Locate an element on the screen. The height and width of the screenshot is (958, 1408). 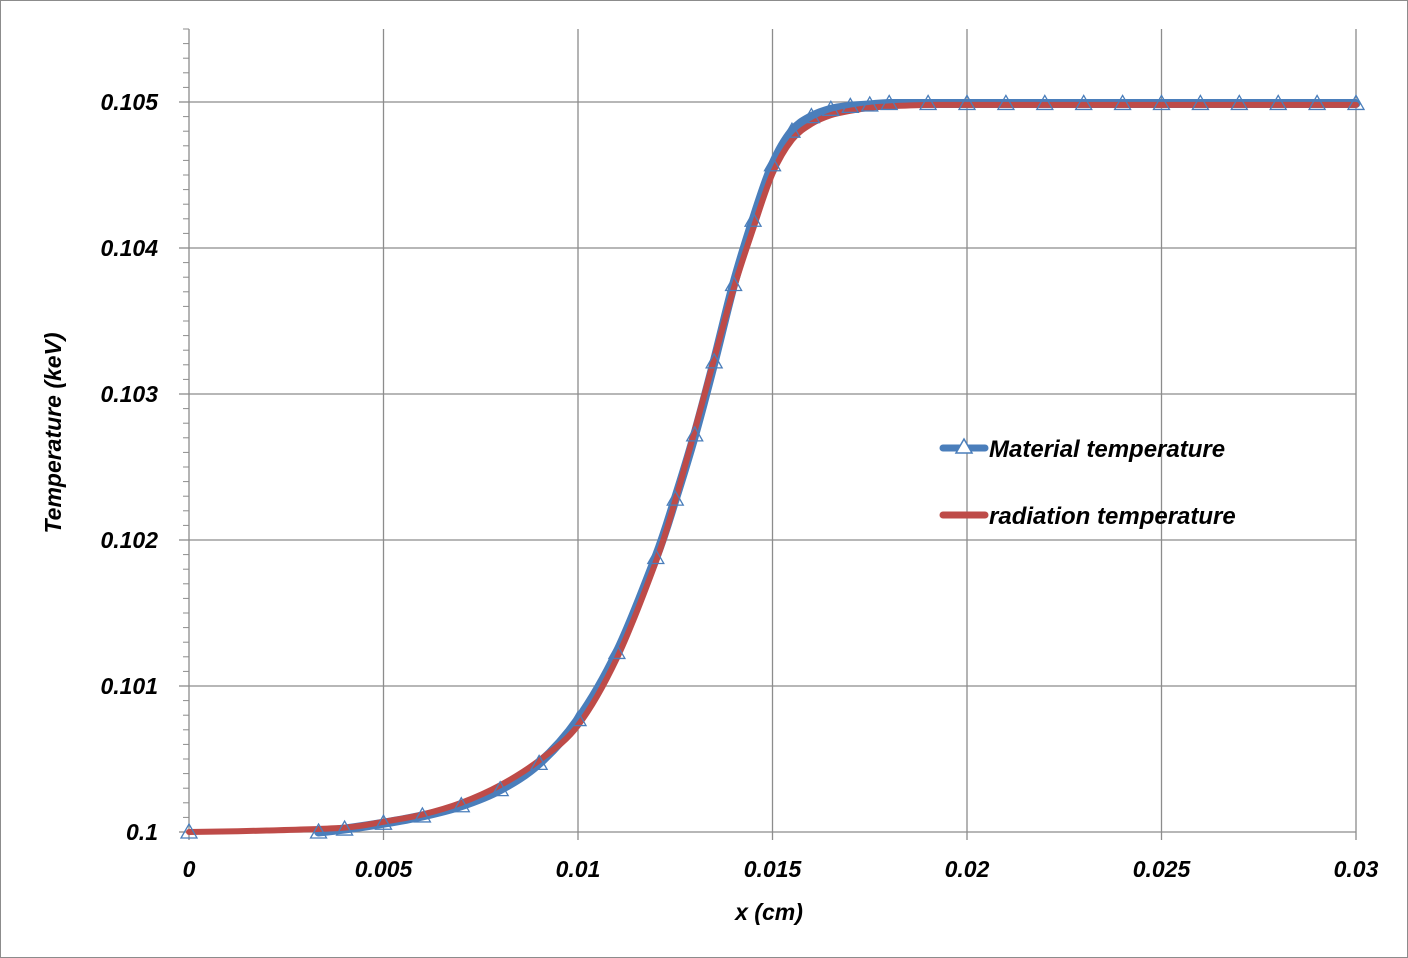
legend-label-radiation: radiation temperature is located at coordinates (1112, 516).